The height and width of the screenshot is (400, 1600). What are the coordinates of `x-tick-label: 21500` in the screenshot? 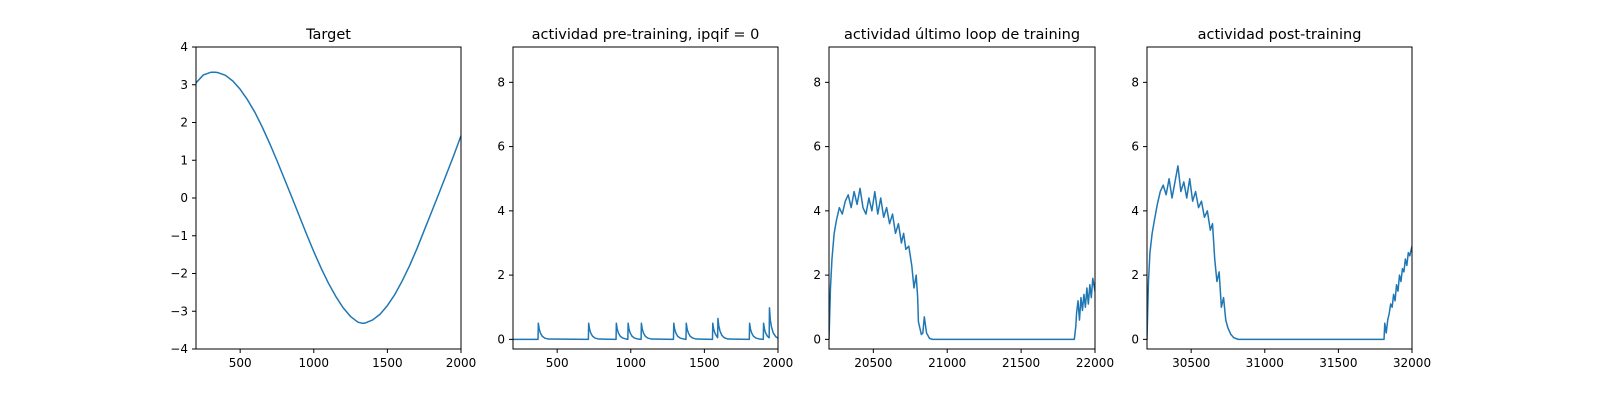 It's located at (1021, 363).